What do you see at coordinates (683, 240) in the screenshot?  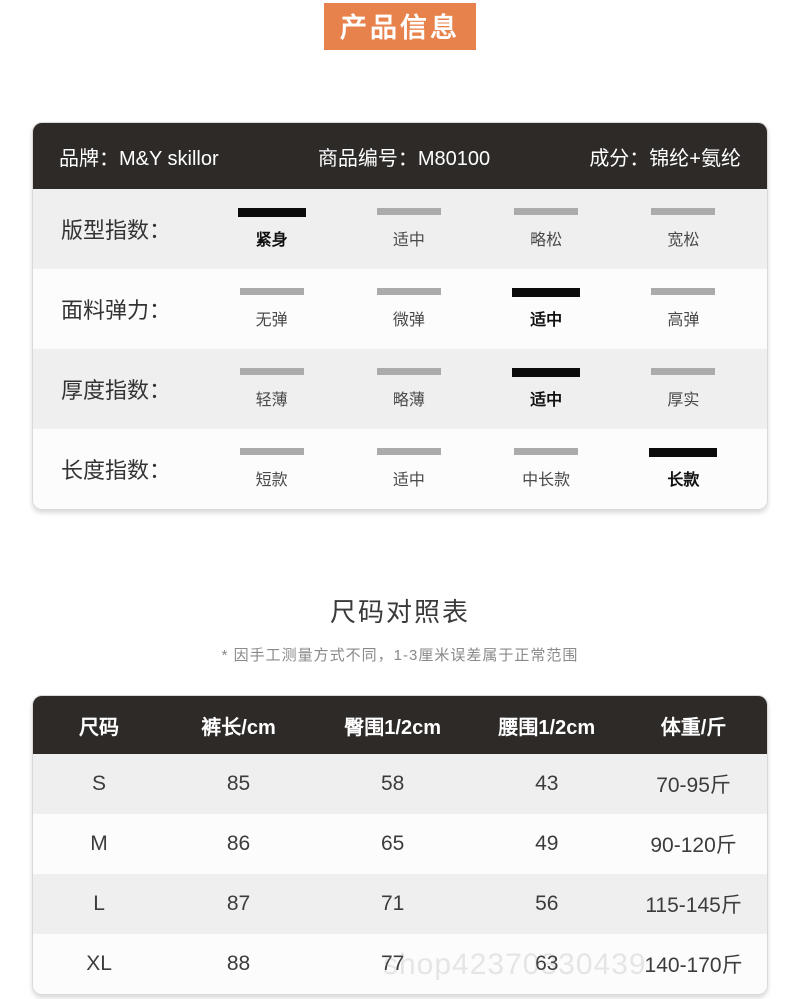 I see `index-option-label: 宽松` at bounding box center [683, 240].